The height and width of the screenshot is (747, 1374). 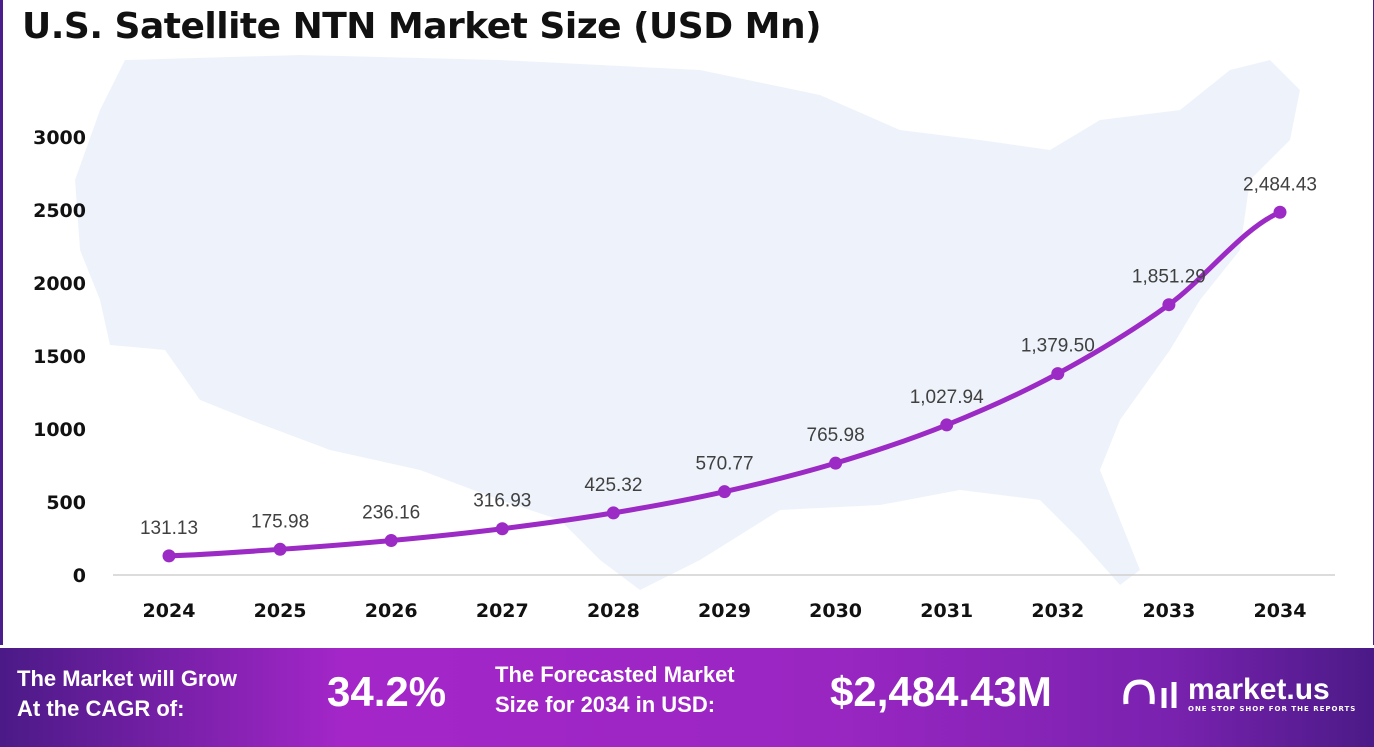 What do you see at coordinates (613, 485) in the screenshot?
I see `data-label: 425.32` at bounding box center [613, 485].